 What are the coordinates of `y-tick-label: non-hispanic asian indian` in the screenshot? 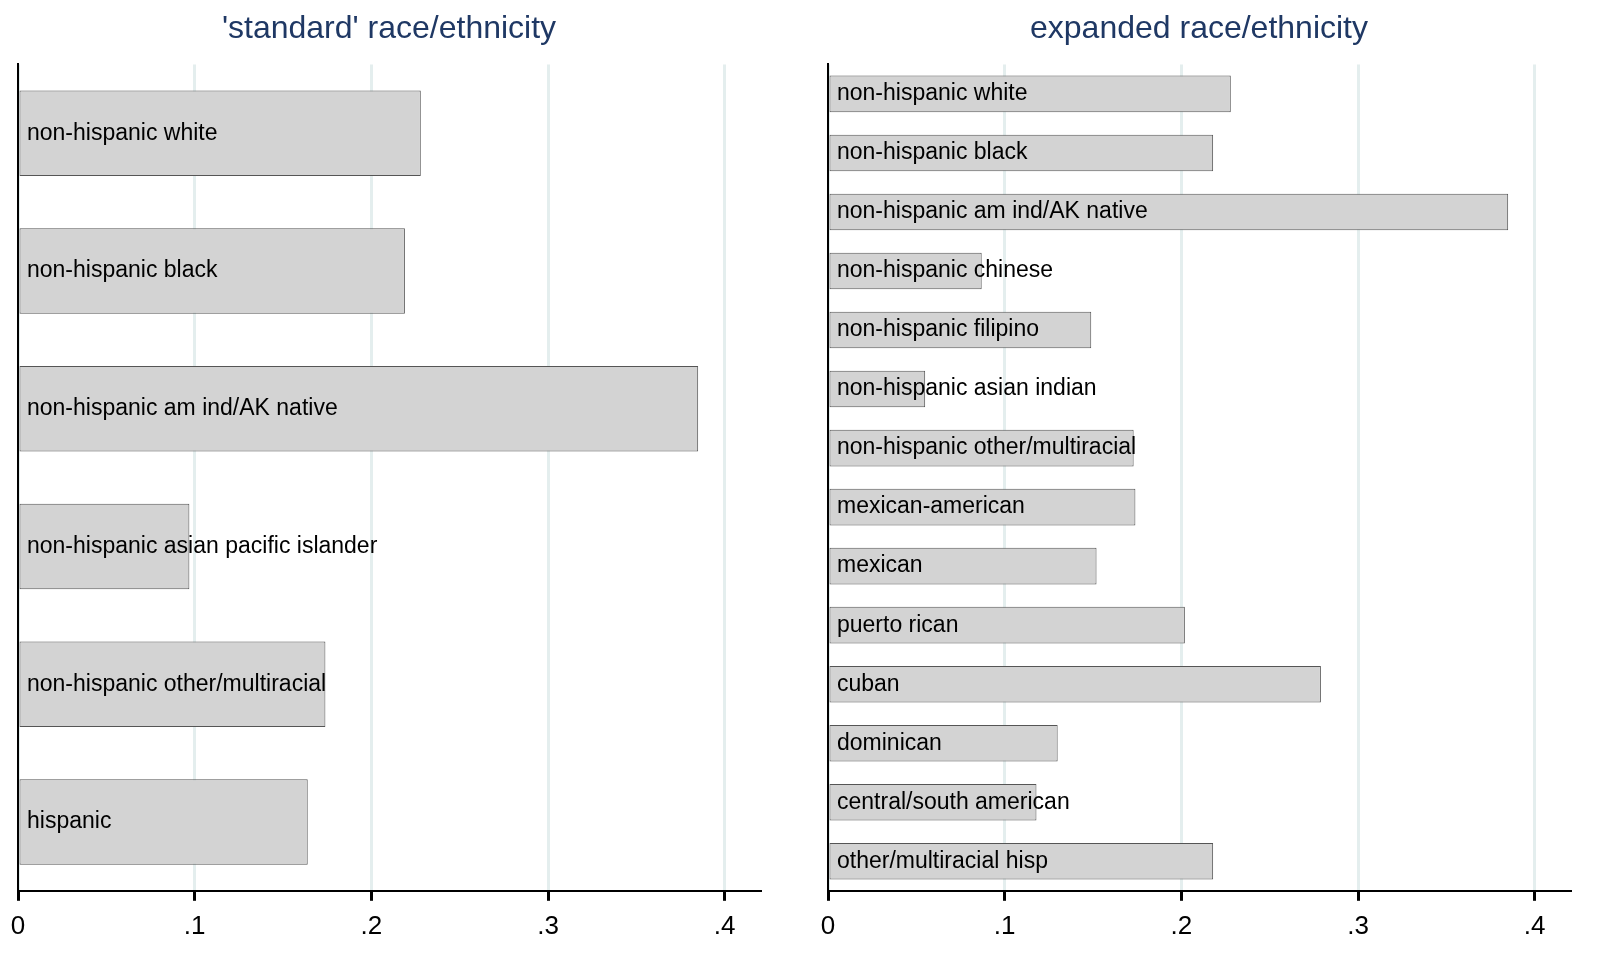 It's located at (967, 387).